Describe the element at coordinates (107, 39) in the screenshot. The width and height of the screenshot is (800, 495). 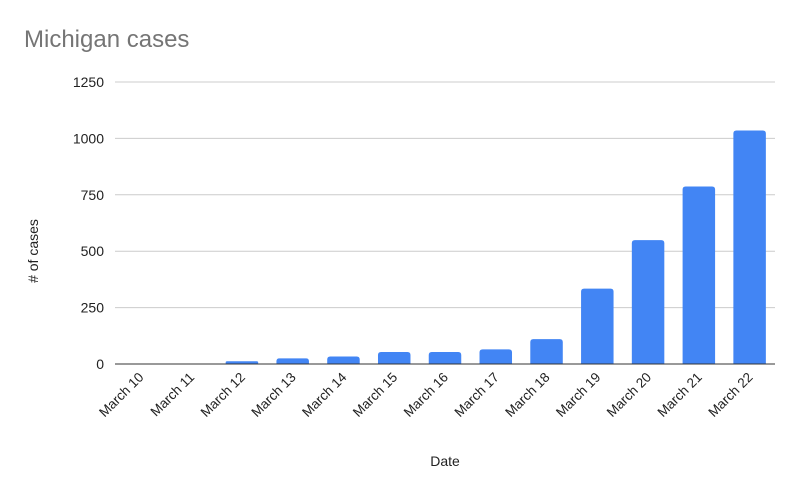
I see `chart-title: Michigan cases` at that location.